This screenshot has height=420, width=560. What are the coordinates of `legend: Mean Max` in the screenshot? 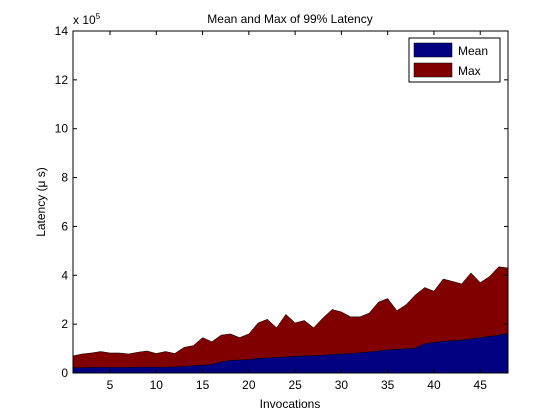 It's located at (454, 60).